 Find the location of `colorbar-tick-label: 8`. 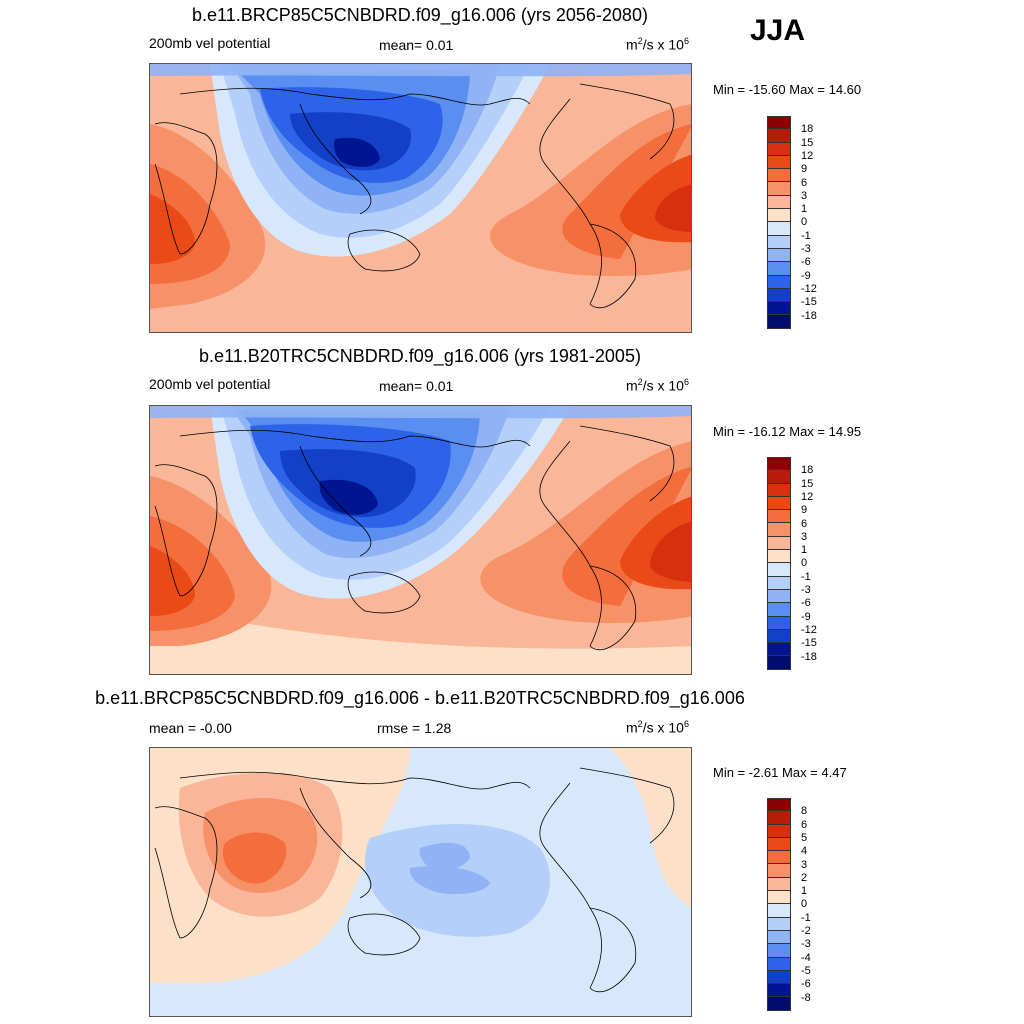

colorbar-tick-label: 8 is located at coordinates (804, 811).